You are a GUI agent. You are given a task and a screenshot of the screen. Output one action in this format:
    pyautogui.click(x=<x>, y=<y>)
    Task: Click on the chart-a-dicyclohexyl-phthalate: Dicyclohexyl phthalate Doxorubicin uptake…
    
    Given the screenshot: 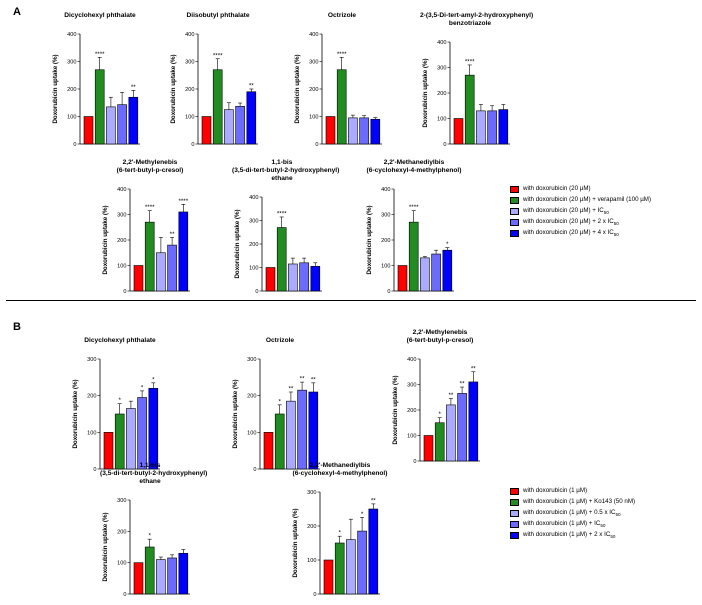 What is the action you would take?
    pyautogui.click(x=100, y=79)
    